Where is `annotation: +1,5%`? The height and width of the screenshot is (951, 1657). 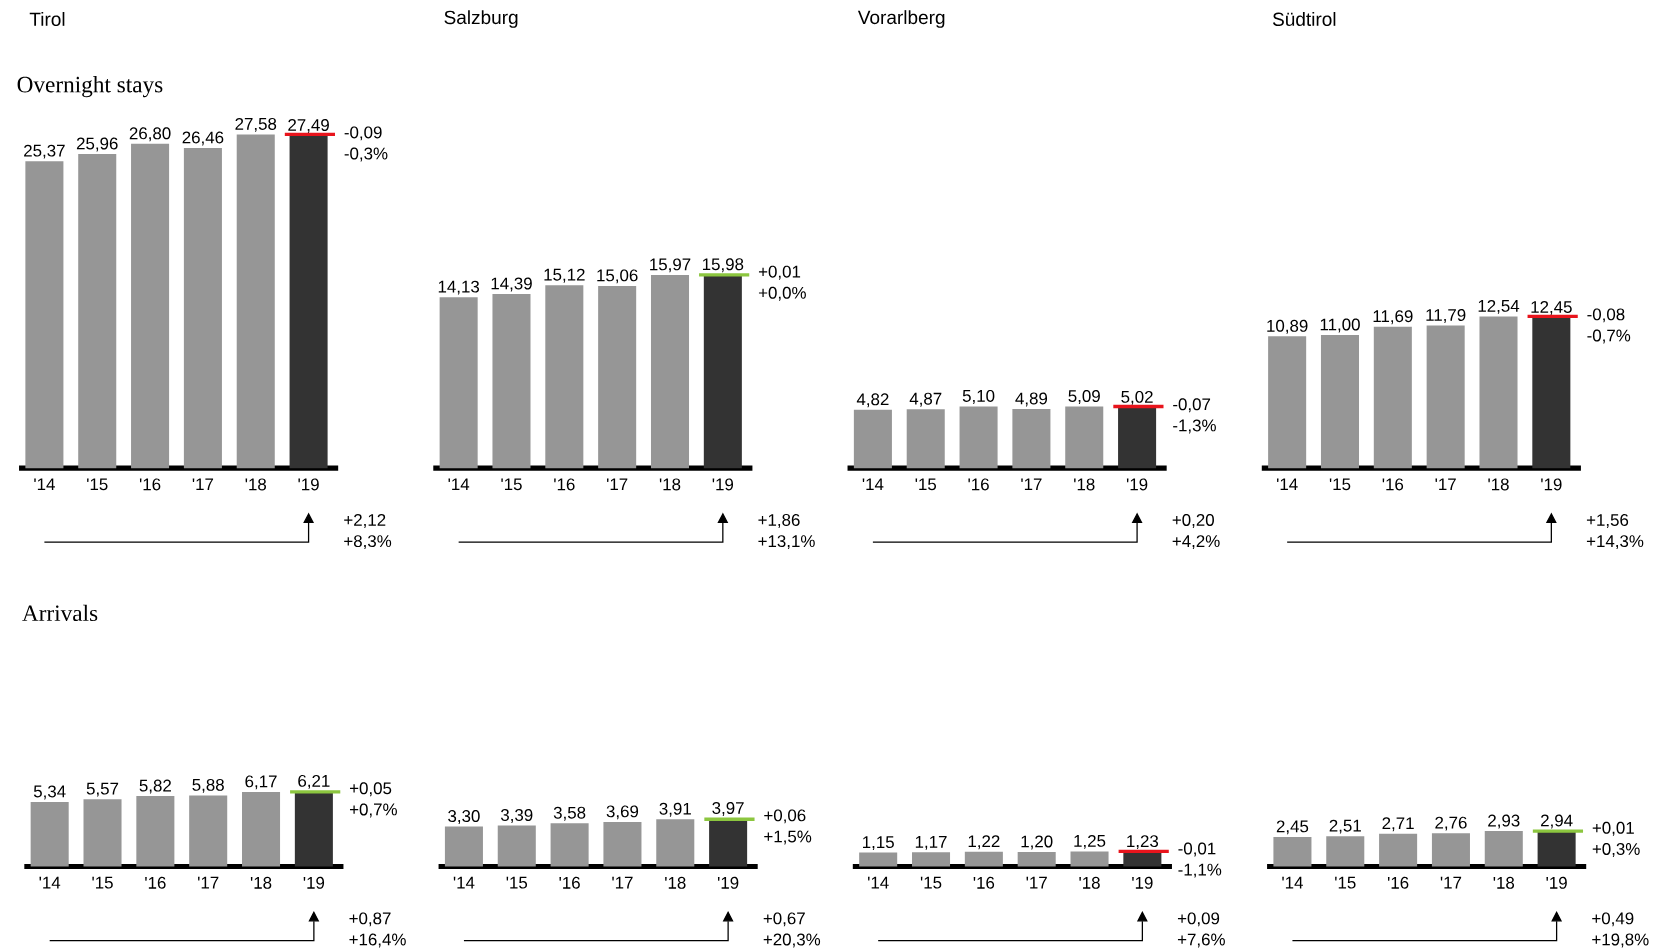
annotation: +1,5% is located at coordinates (788, 837).